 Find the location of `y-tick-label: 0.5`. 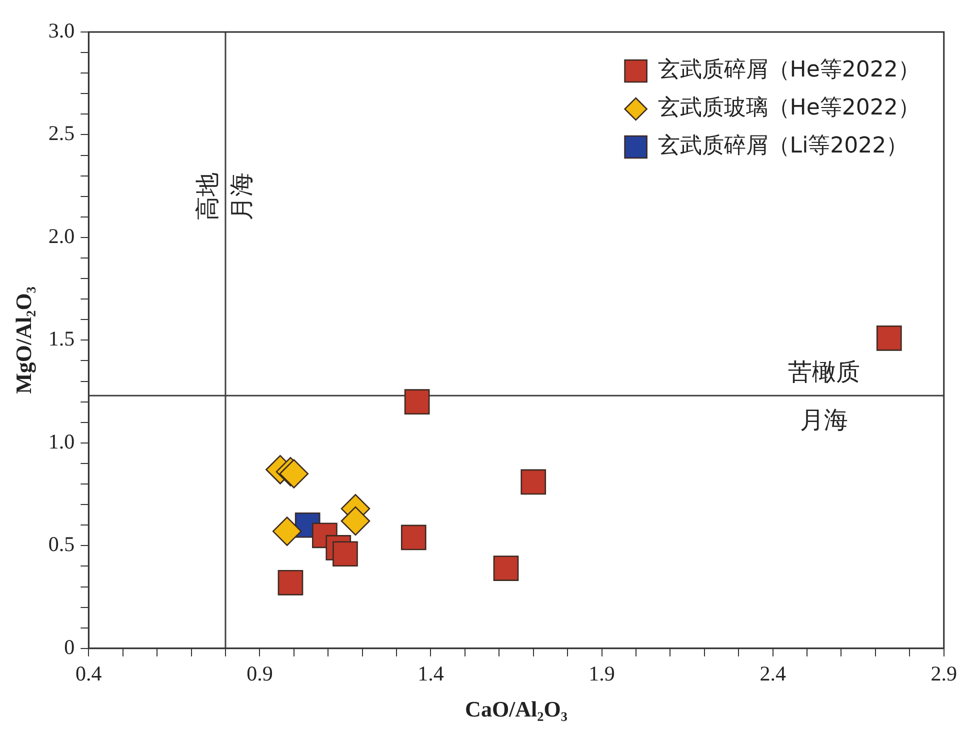

y-tick-label: 0.5 is located at coordinates (61, 544).